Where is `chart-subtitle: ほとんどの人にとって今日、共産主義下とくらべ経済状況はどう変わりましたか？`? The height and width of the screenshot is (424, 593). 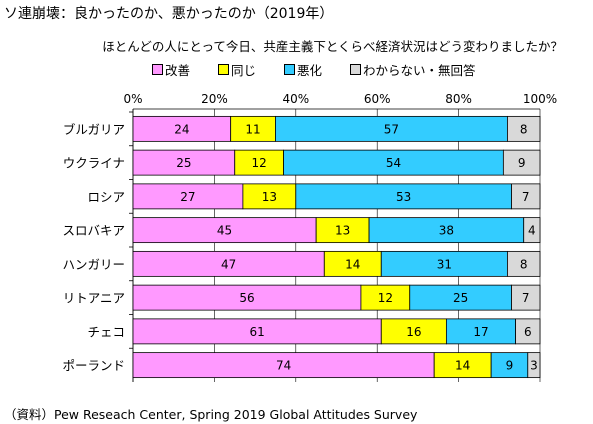 chart-subtitle: ほとんどの人にとって今日、共産主義下とくらべ経済状況はどう変わりましたか？ is located at coordinates (332, 46).